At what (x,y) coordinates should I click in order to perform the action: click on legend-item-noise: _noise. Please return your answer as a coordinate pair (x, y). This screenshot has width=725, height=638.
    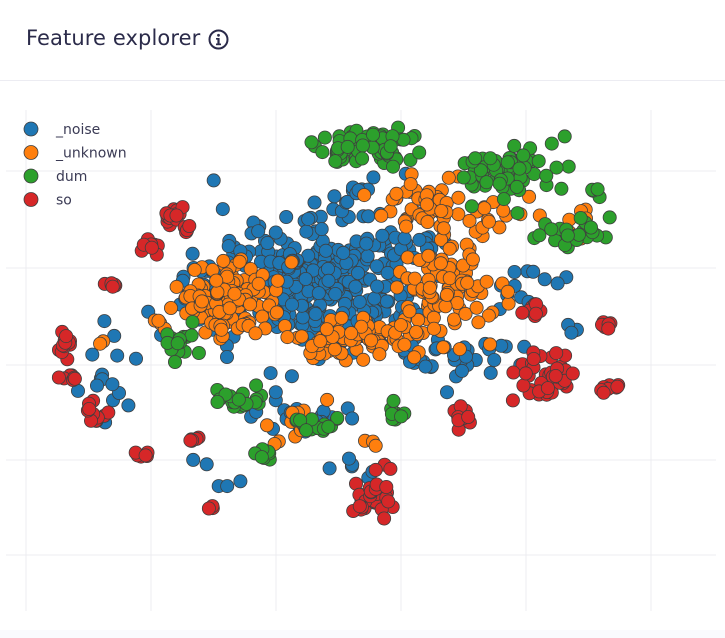
    Looking at the image, I should click on (61, 129).